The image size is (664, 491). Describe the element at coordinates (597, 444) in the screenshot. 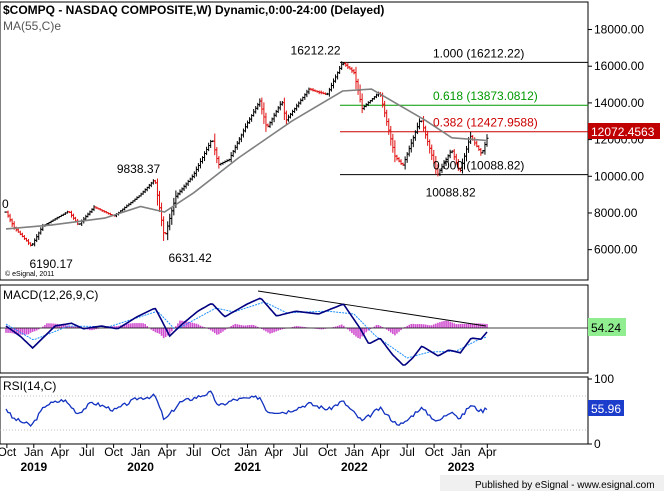

I see `rsi-tick-label: 0` at that location.